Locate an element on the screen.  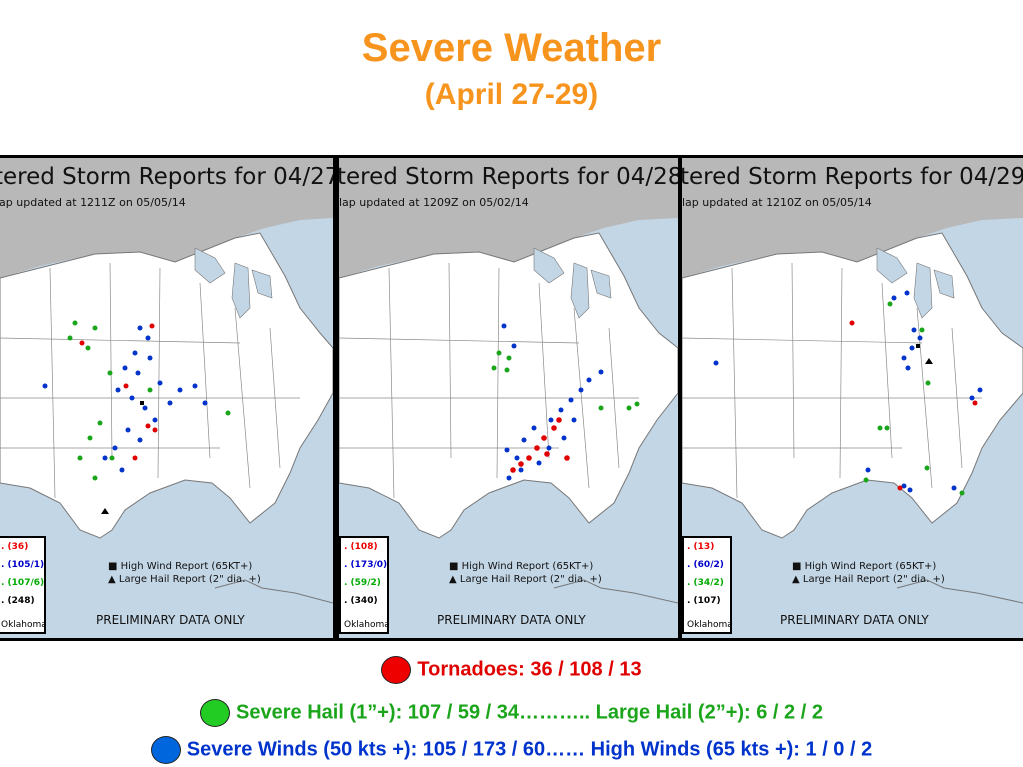
total-count: . (248) is located at coordinates (18, 601).